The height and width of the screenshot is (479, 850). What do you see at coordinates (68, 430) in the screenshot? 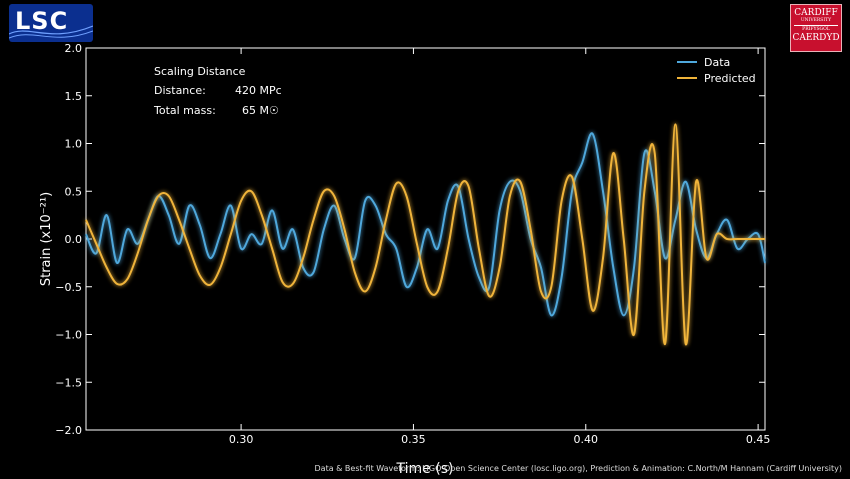
I see `y-tick-label: −2.0` at bounding box center [68, 430].